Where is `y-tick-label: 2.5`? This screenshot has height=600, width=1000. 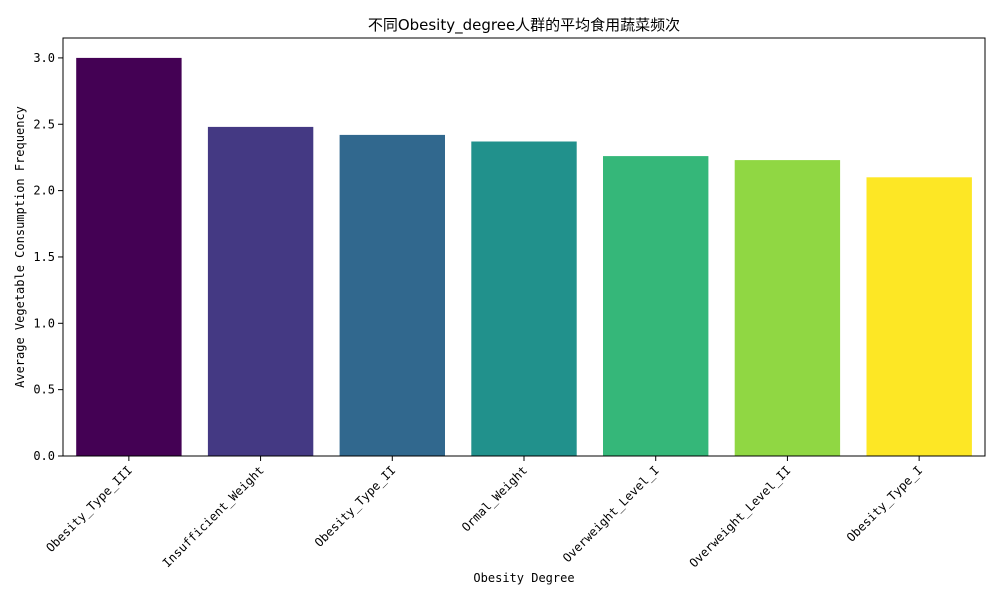 y-tick-label: 2.5 is located at coordinates (44, 124).